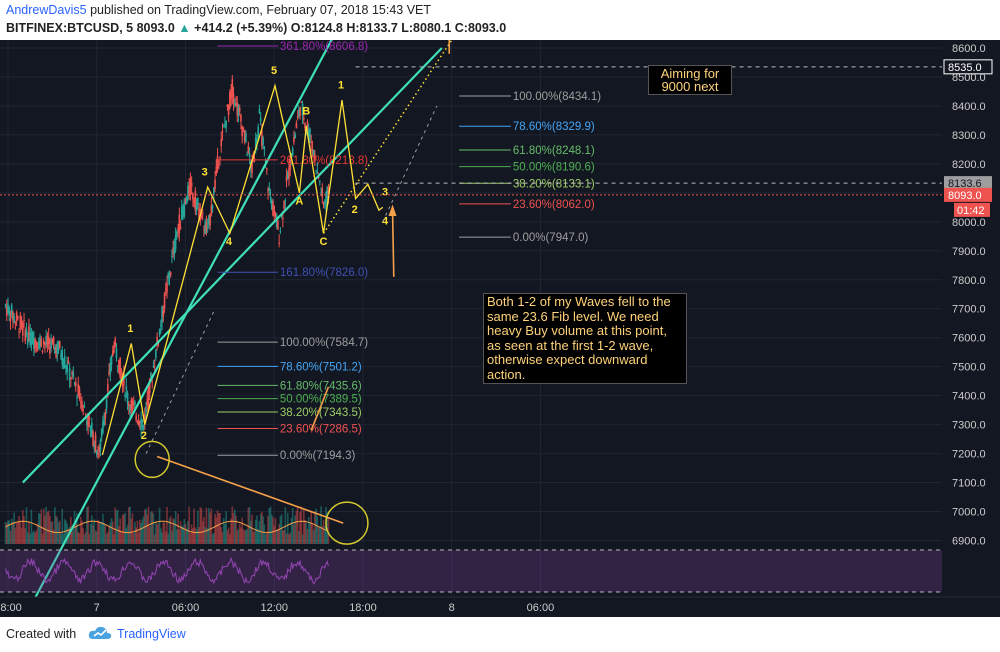 Image resolution: width=1000 pixels, height=652 pixels. Describe the element at coordinates (969, 426) in the screenshot. I see `price-axis-tick: 7300.0` at that location.